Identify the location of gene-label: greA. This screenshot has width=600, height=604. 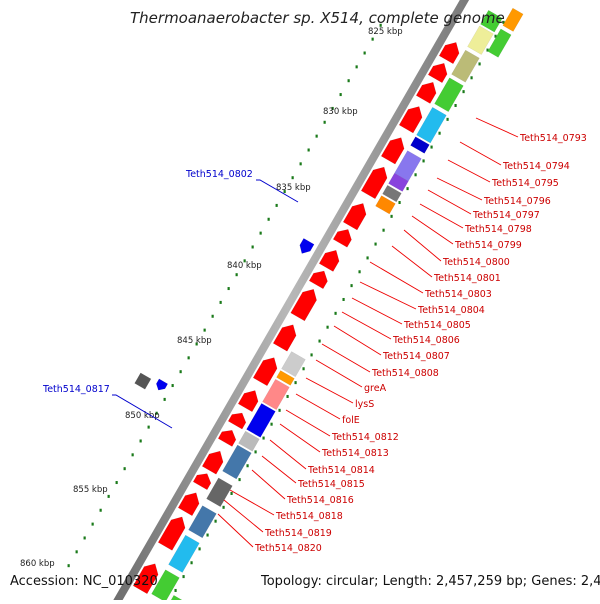
(375, 388).